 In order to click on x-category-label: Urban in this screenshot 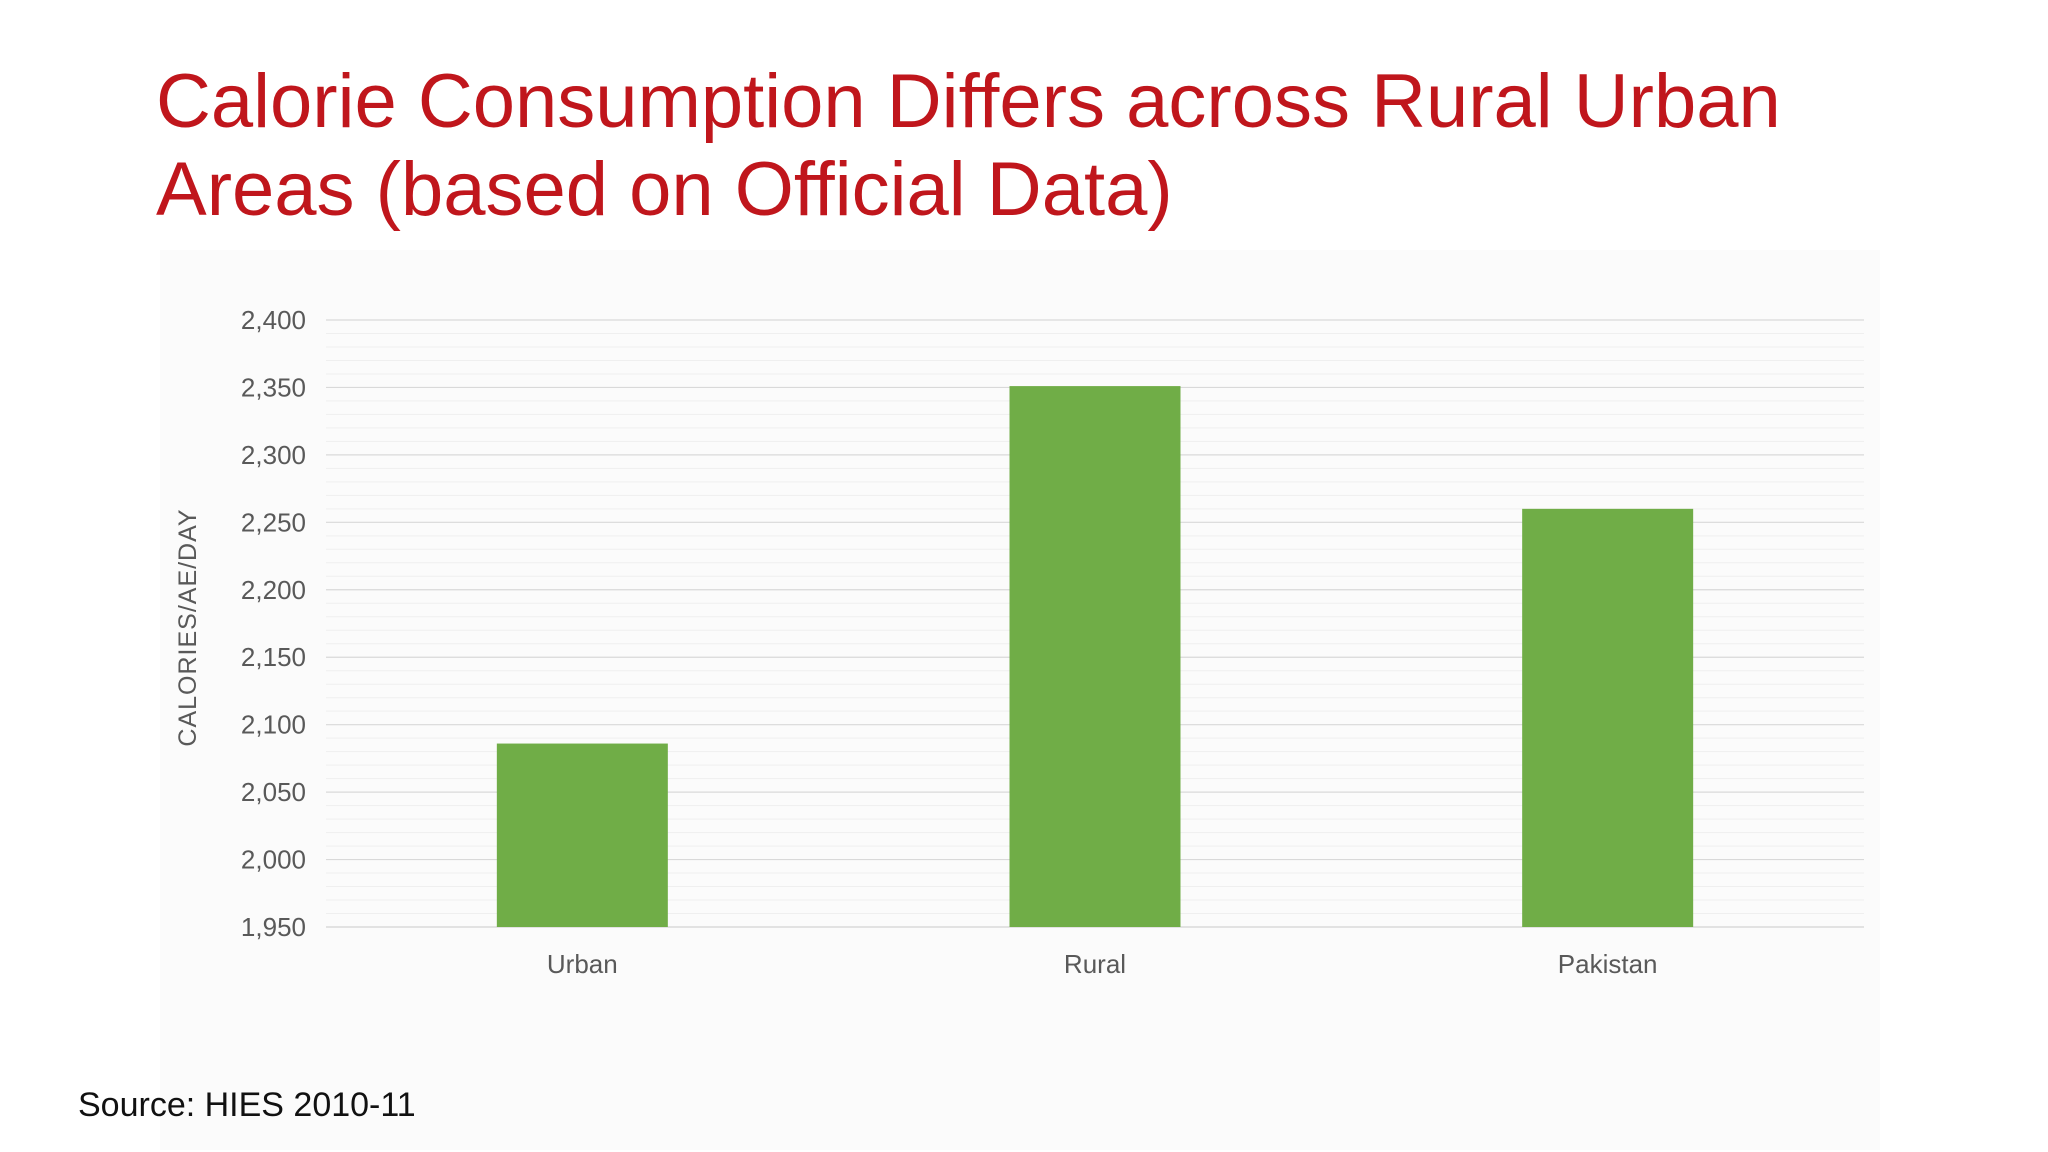, I will do `click(582, 964)`.